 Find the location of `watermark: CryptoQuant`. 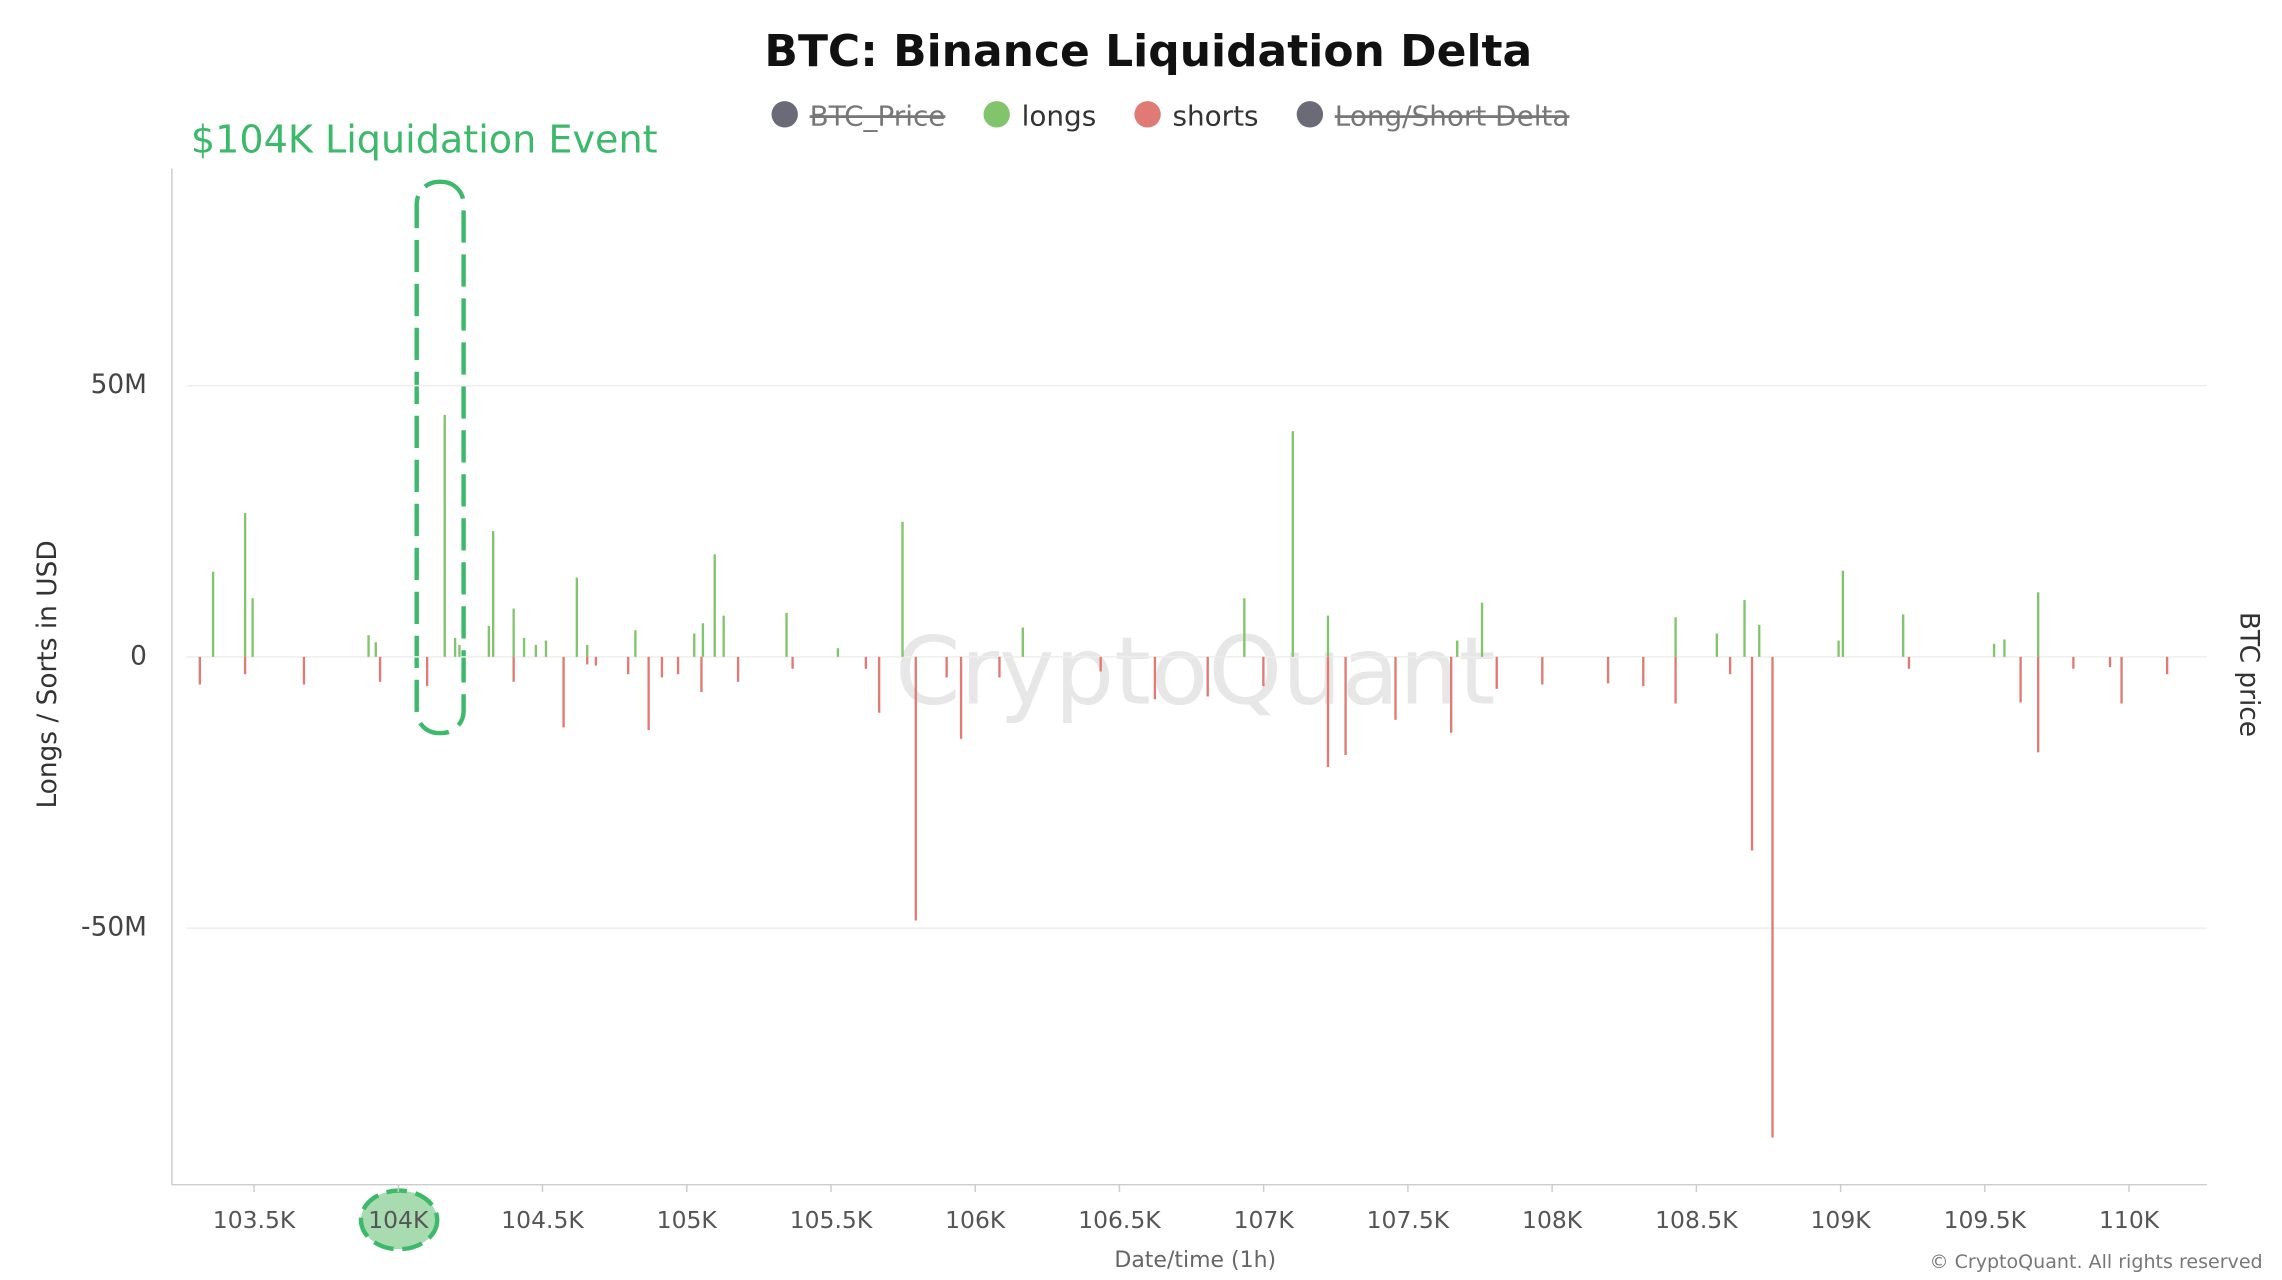

watermark: CryptoQuant is located at coordinates (1195, 671).